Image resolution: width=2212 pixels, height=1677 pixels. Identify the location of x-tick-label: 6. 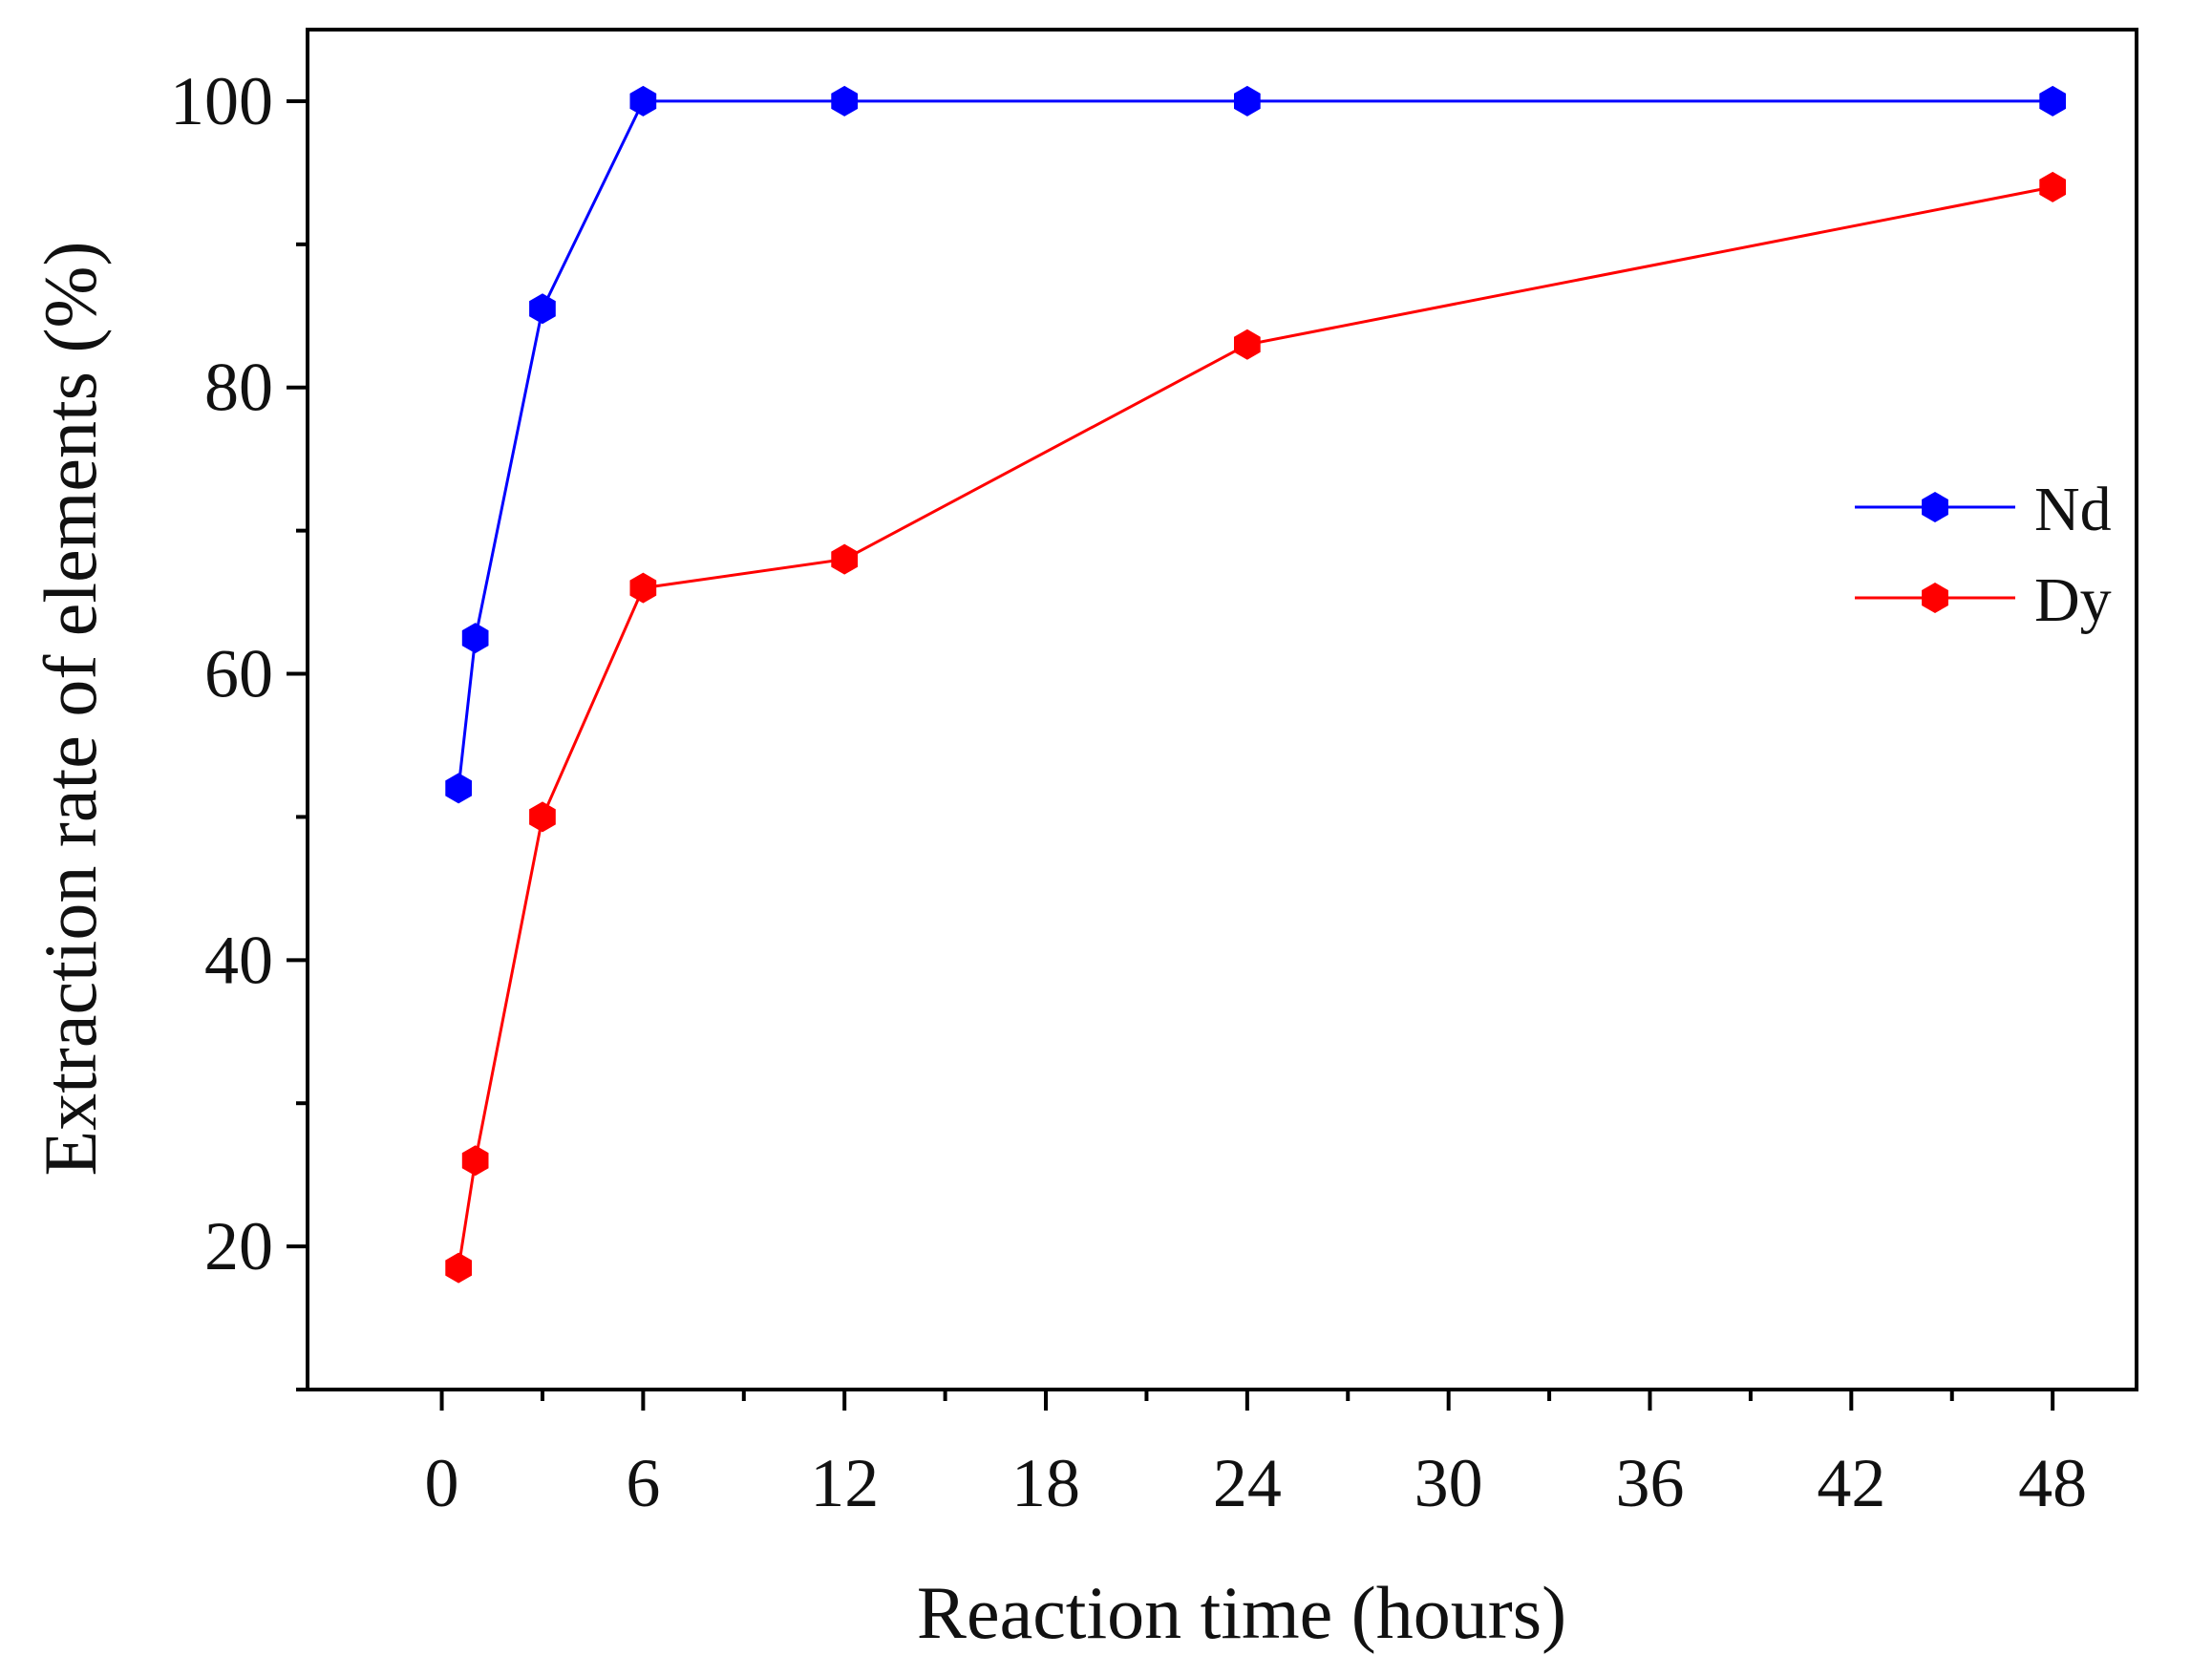
(643, 1483).